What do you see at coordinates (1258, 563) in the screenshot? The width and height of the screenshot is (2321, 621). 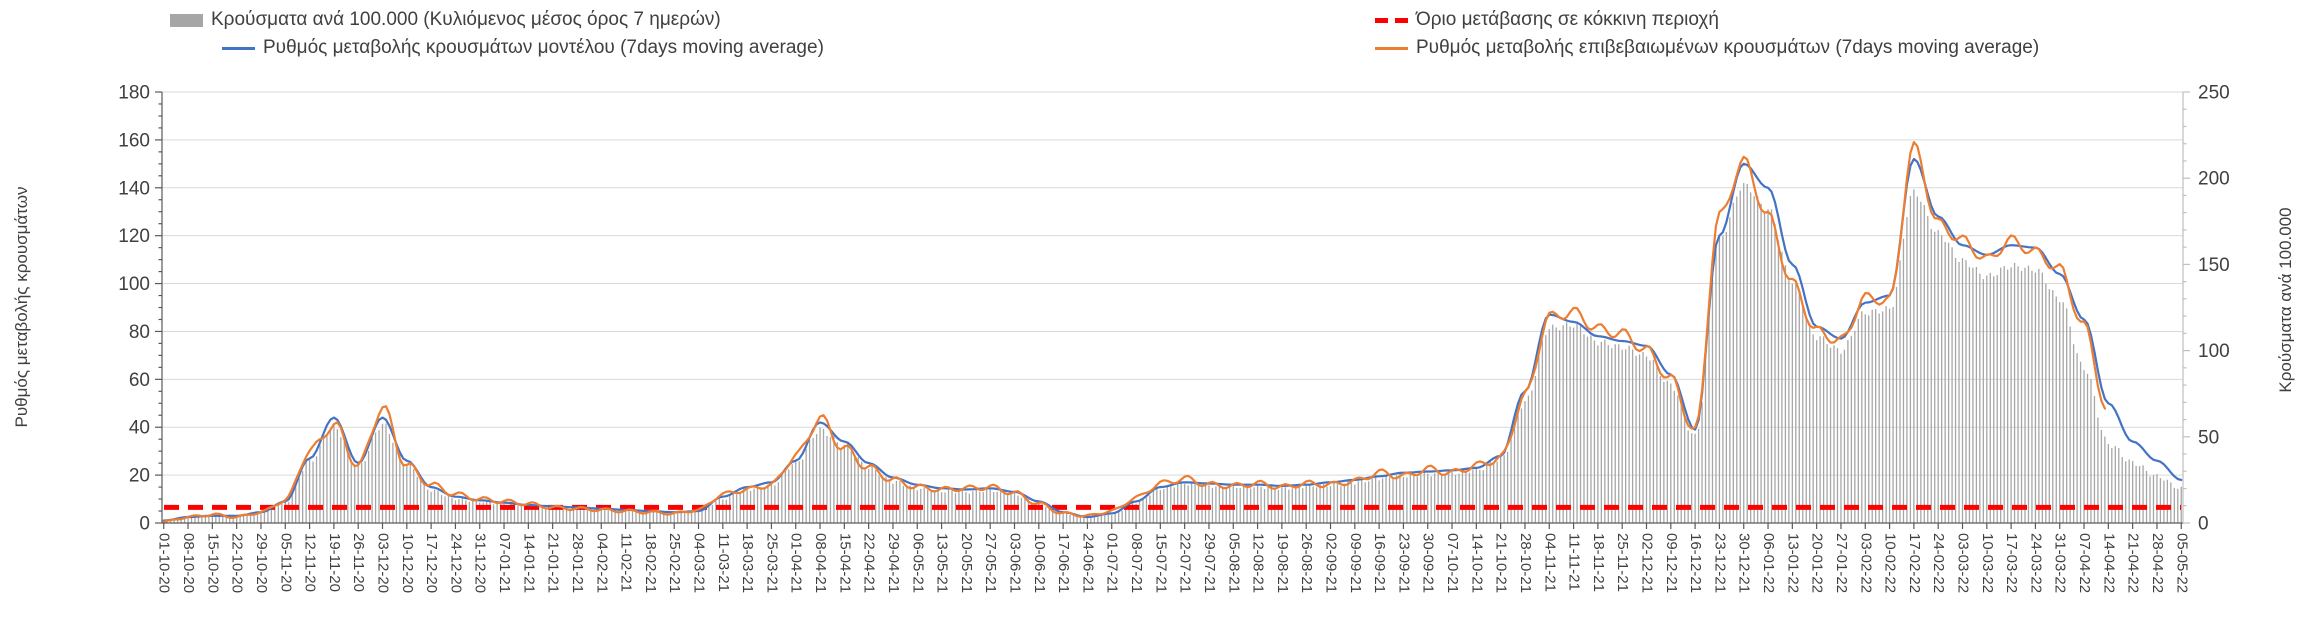 I see `x-axis-tick-label: 12-08-21` at bounding box center [1258, 563].